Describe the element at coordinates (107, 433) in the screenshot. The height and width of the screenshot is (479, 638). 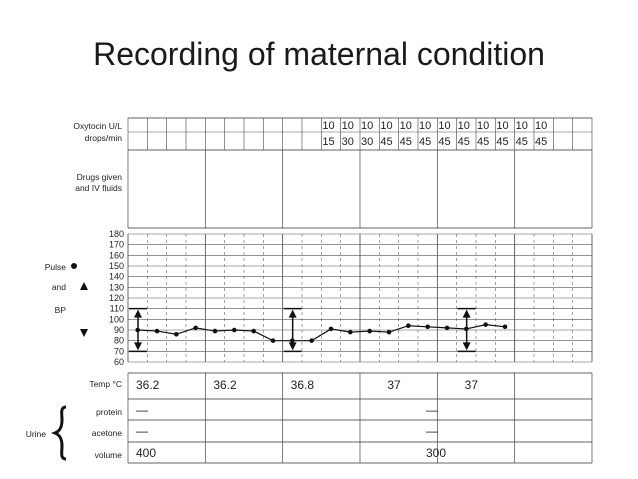
I see `acetone-label: acetone` at that location.